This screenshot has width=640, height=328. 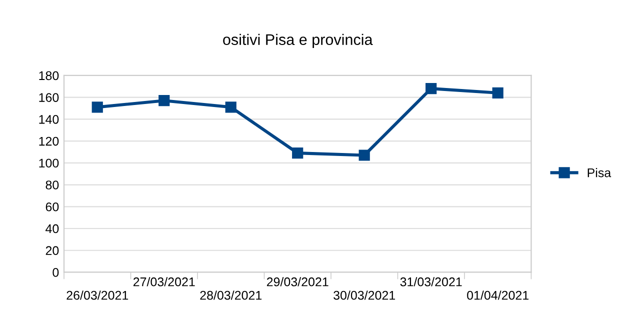 I want to click on x-tick-label: 26/03/2021, so click(x=97, y=295).